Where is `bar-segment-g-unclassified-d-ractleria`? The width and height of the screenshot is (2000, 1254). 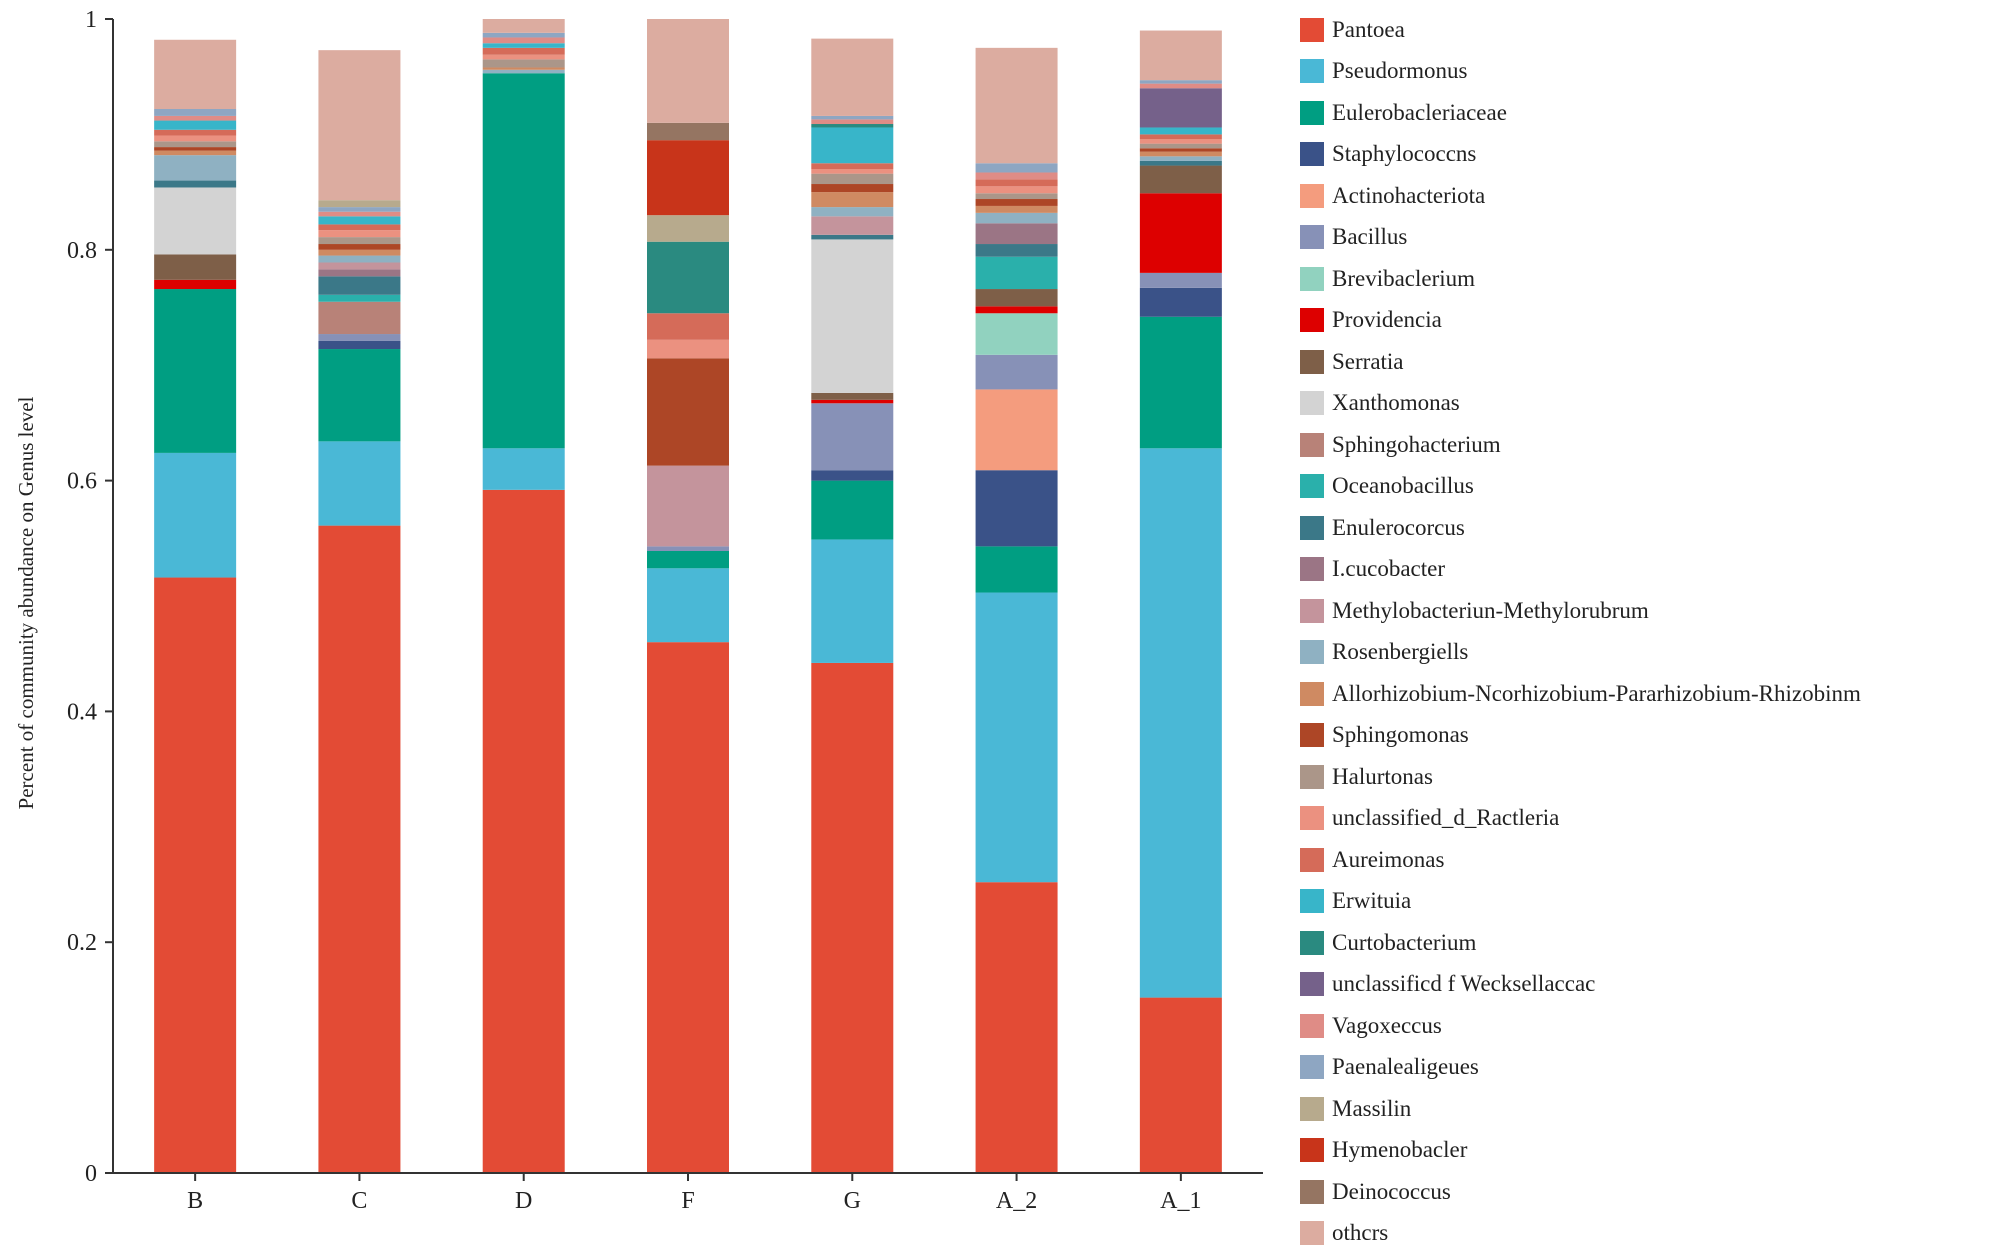 bar-segment-g-unclassified-d-ractleria is located at coordinates (852, 171).